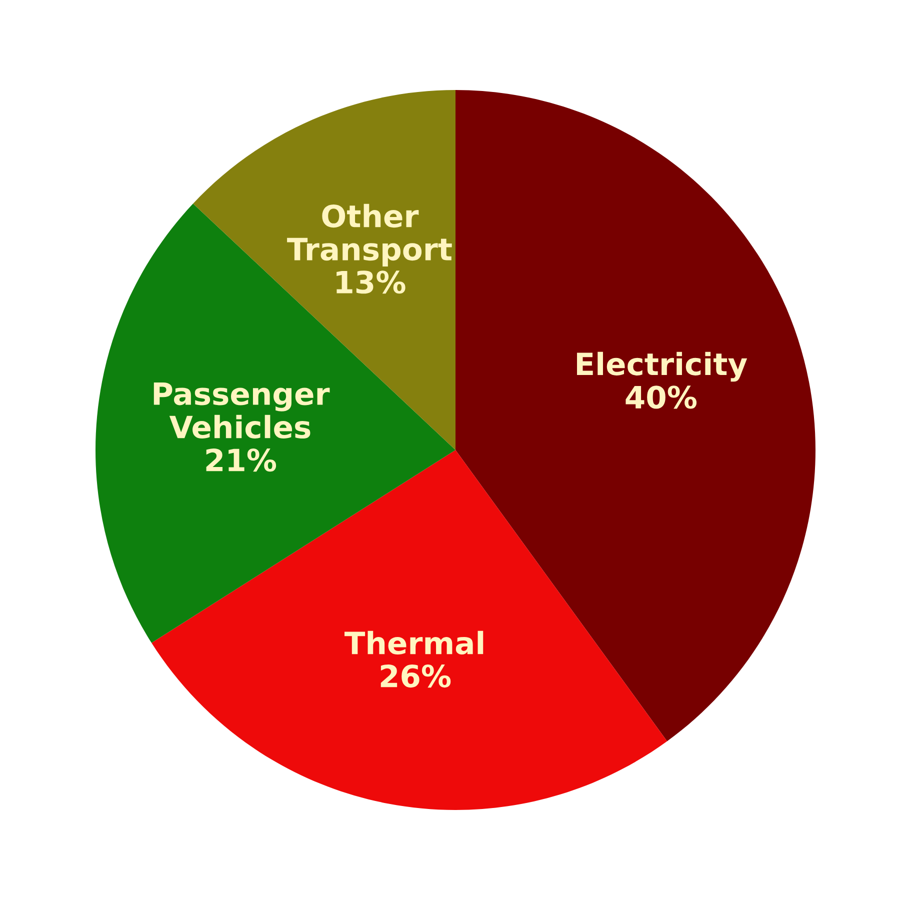 The height and width of the screenshot is (900, 911). I want to click on slice-label: Electricity, so click(662, 367).